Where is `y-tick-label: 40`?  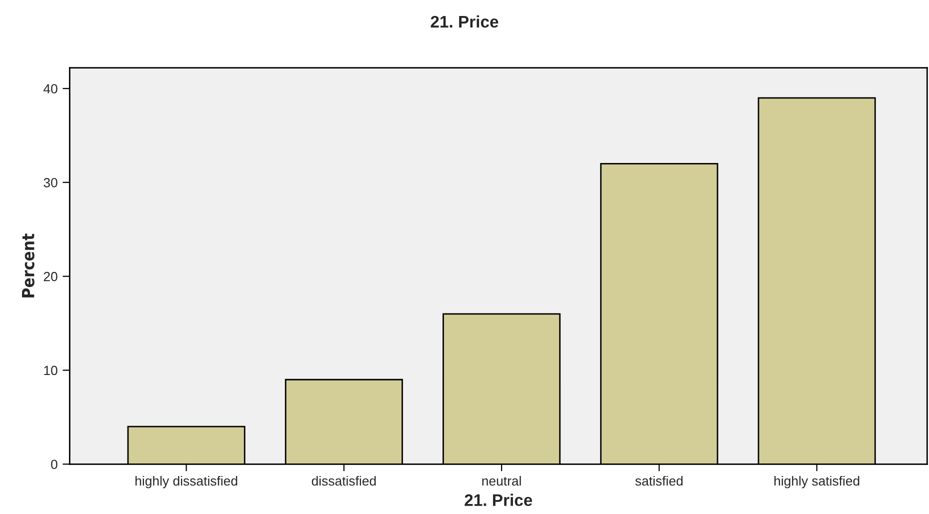
y-tick-label: 40 is located at coordinates (51, 89).